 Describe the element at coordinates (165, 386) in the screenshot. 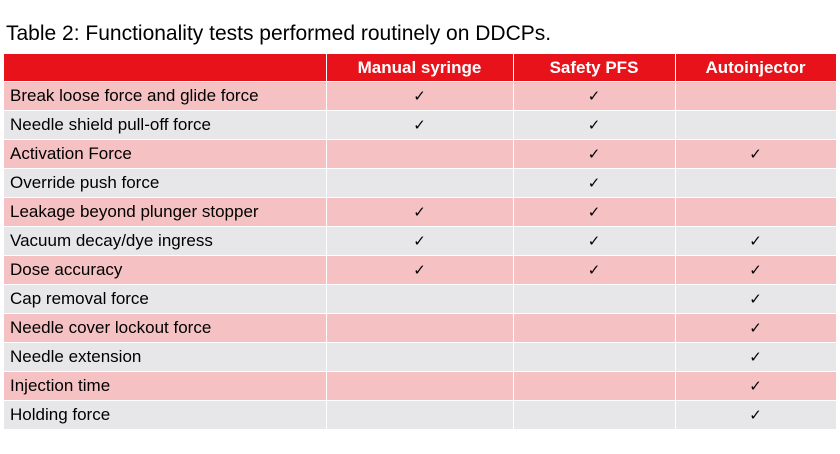

I see `test-name-cell: Injection time` at that location.